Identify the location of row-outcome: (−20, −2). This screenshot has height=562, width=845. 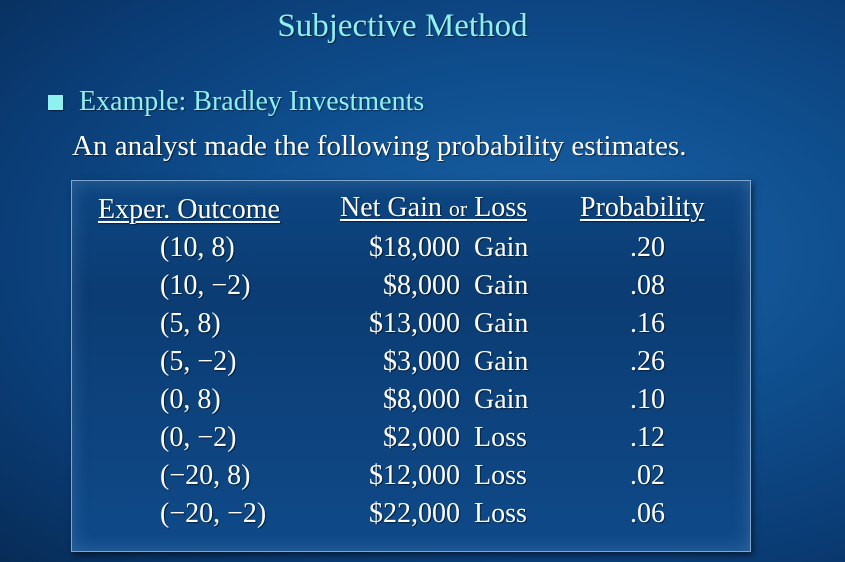
(213, 513).